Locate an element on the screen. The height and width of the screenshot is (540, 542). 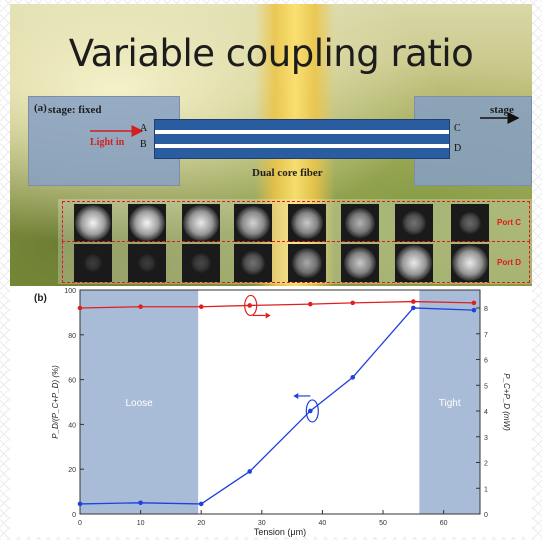
y-right-tick-label: 8 is located at coordinates (486, 309).